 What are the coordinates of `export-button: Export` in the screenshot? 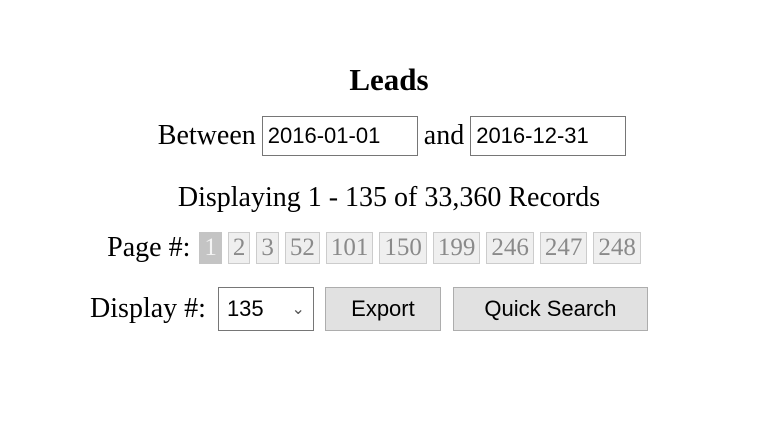 It's located at (382, 309).